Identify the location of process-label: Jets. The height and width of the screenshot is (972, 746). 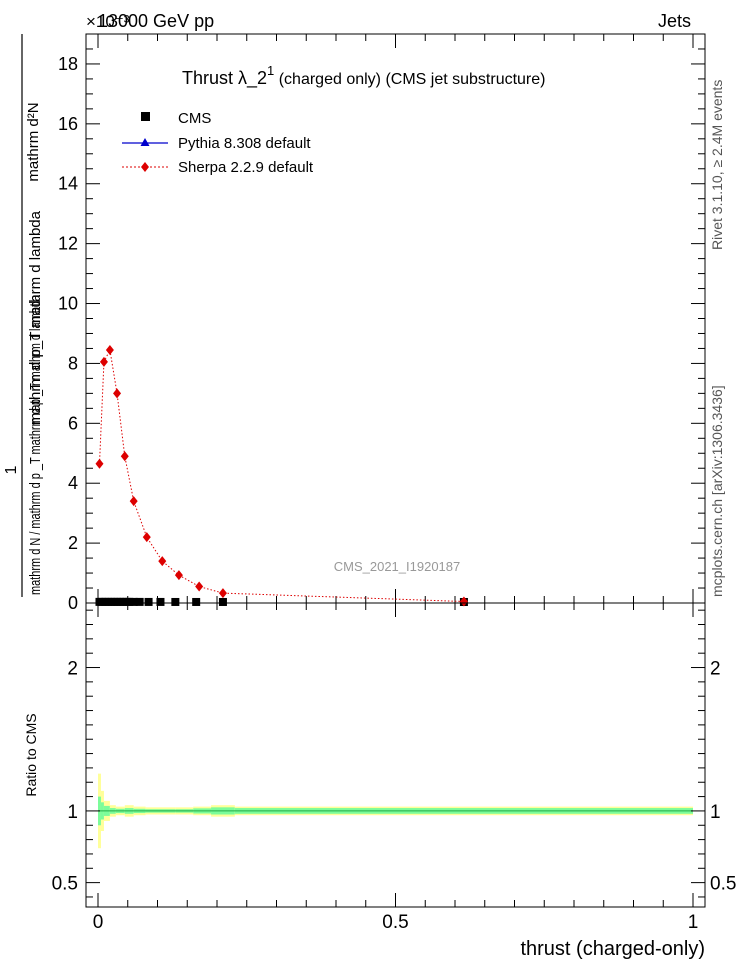
(674, 21).